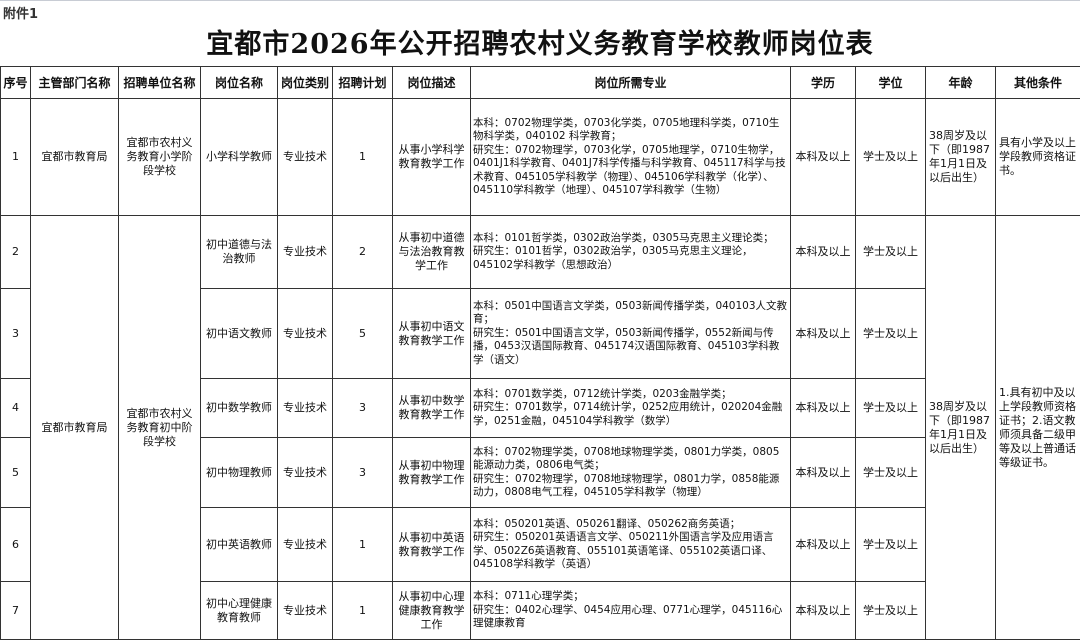  I want to click on cell-desc: 从事初中心理健康教育教学工作, so click(432, 611).